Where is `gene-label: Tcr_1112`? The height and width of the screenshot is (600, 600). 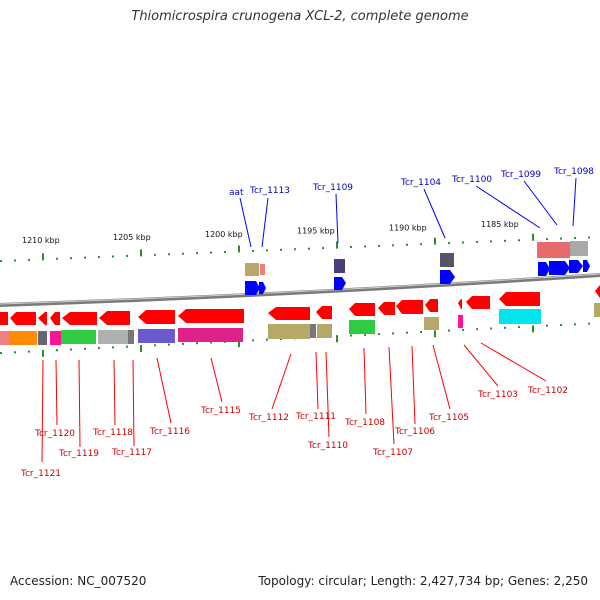
gene-label: Tcr_1112 is located at coordinates (268, 418).